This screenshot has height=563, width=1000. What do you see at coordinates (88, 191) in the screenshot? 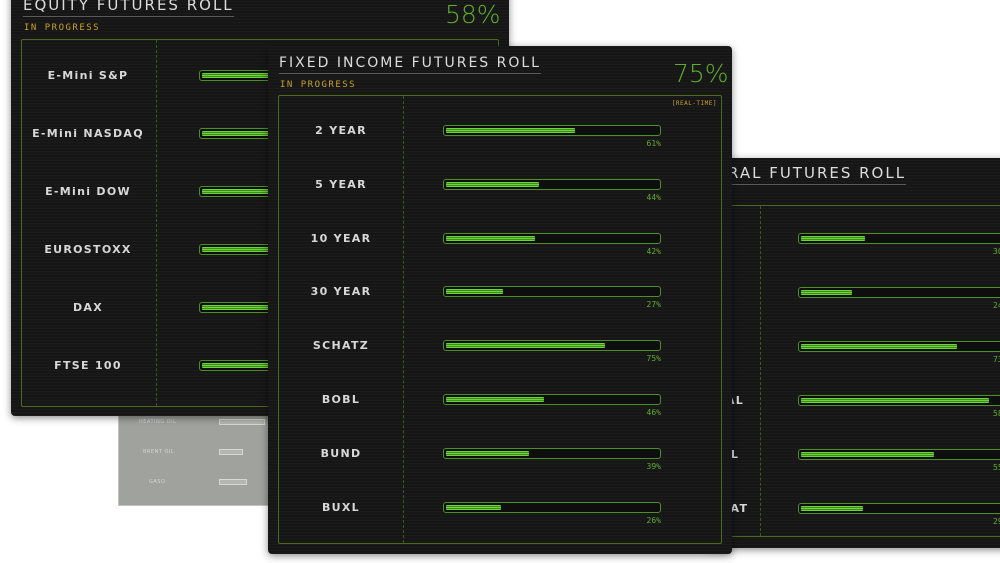
I see `row-label: E-Mini DOW` at bounding box center [88, 191].